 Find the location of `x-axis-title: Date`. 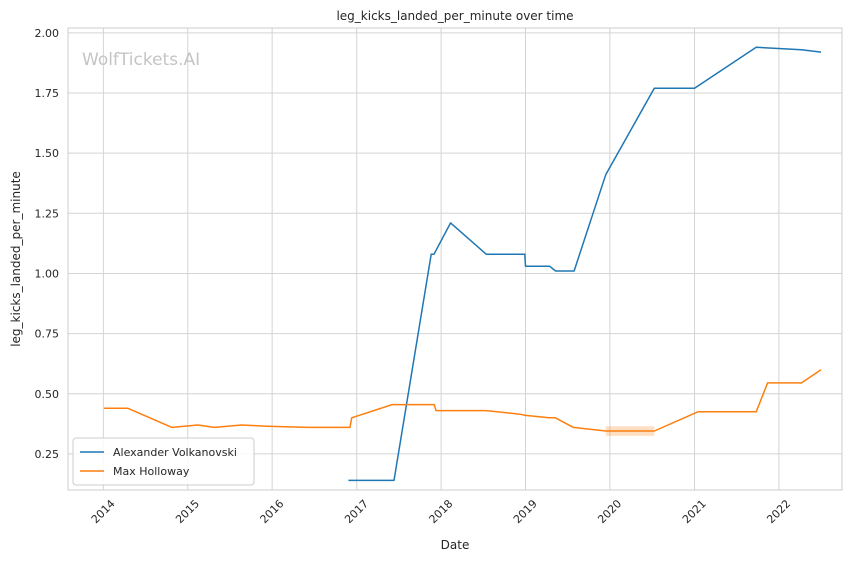

x-axis-title: Date is located at coordinates (455, 545).